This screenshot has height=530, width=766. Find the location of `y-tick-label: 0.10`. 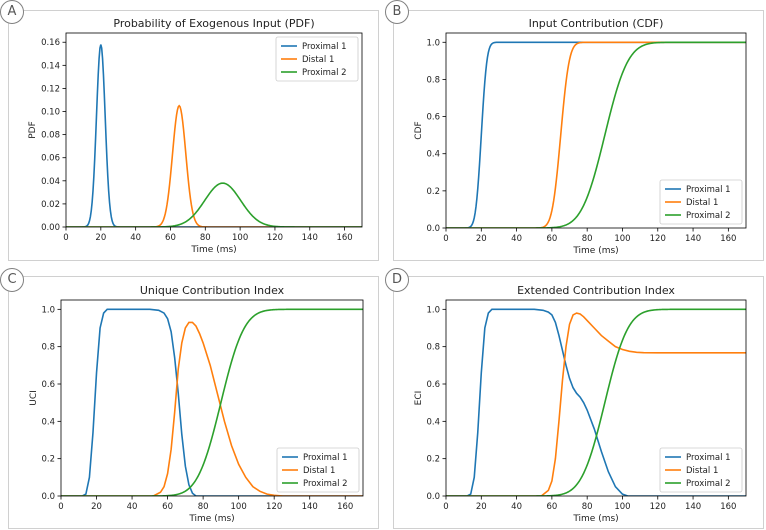

y-tick-label: 0.10 is located at coordinates (50, 113).